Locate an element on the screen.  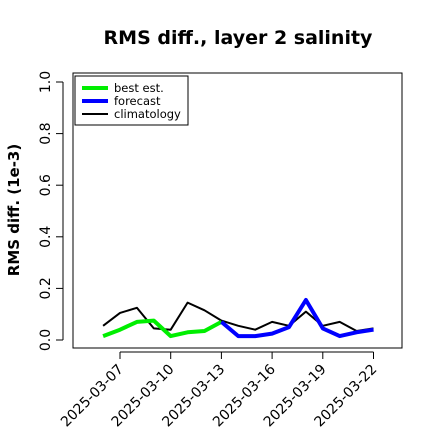
legend-label: forecast is located at coordinates (137, 101).